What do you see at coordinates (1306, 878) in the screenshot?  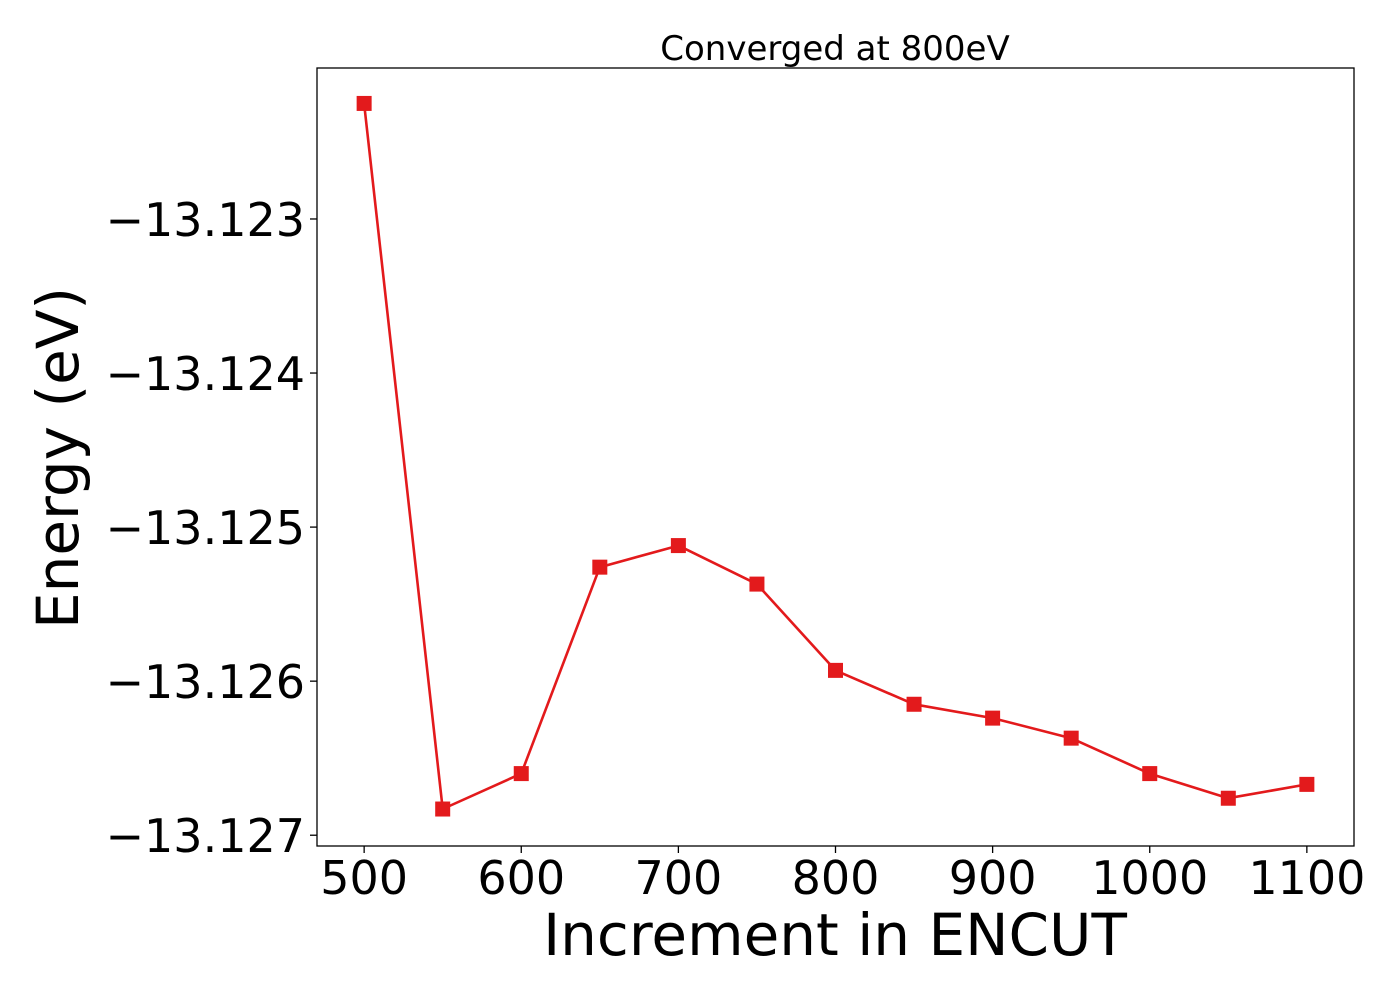 I see `x-tick-label: 1100` at bounding box center [1306, 878].